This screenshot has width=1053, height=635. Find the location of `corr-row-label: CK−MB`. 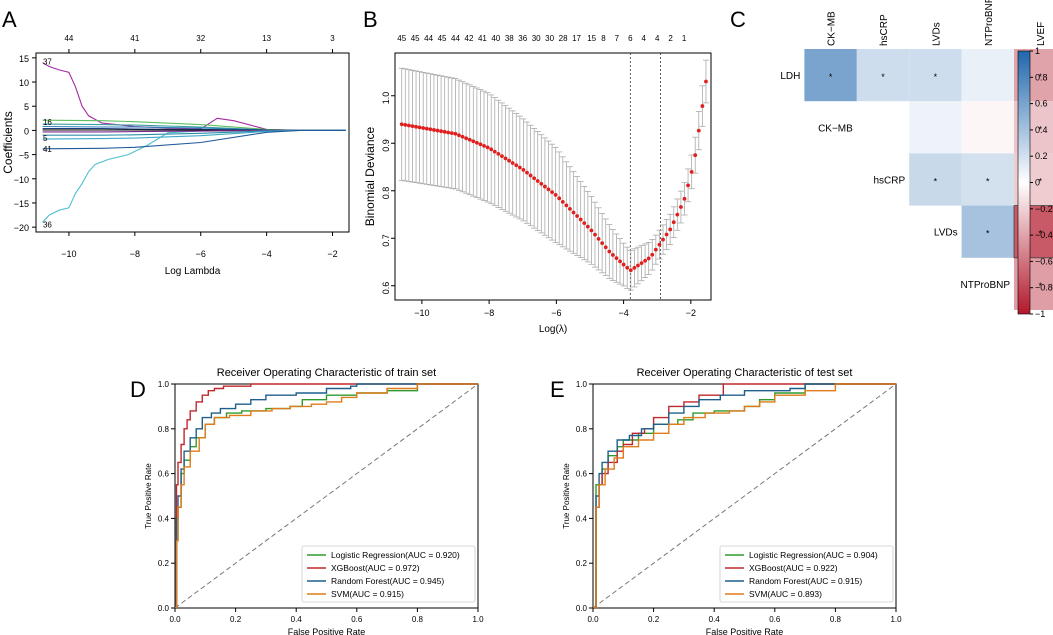

corr-row-label: CK−MB is located at coordinates (835, 128).